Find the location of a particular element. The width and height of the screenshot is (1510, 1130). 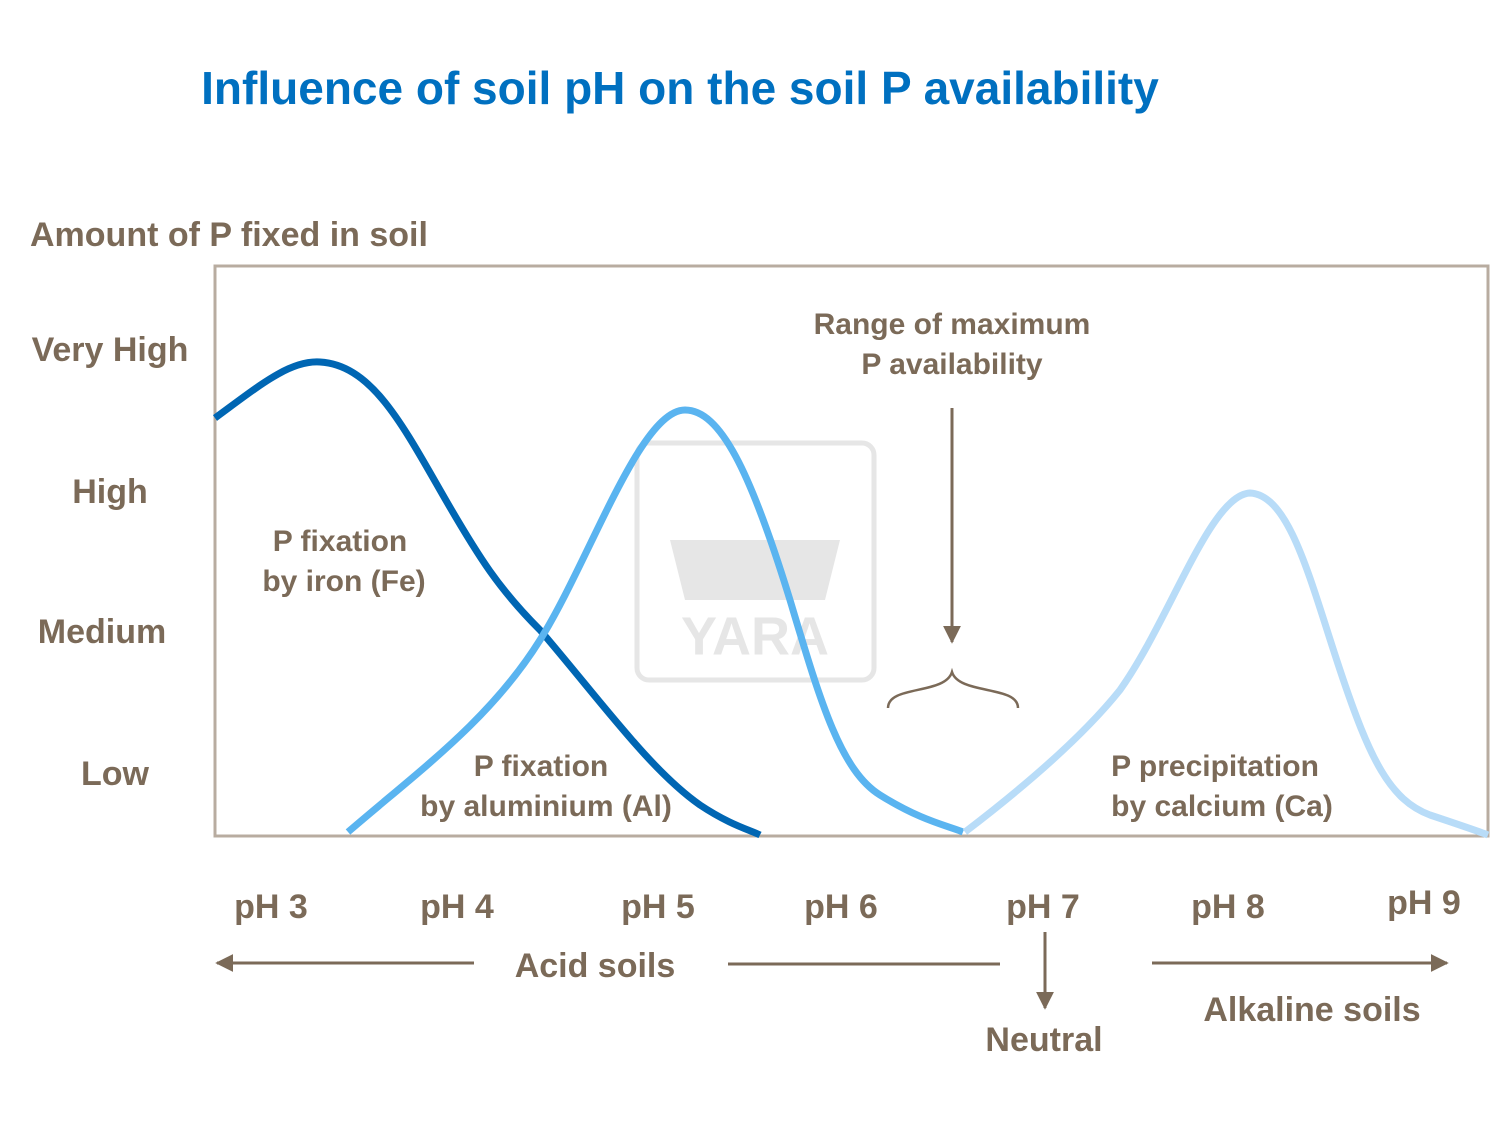

neutral-label: Neutral is located at coordinates (1043, 1040).